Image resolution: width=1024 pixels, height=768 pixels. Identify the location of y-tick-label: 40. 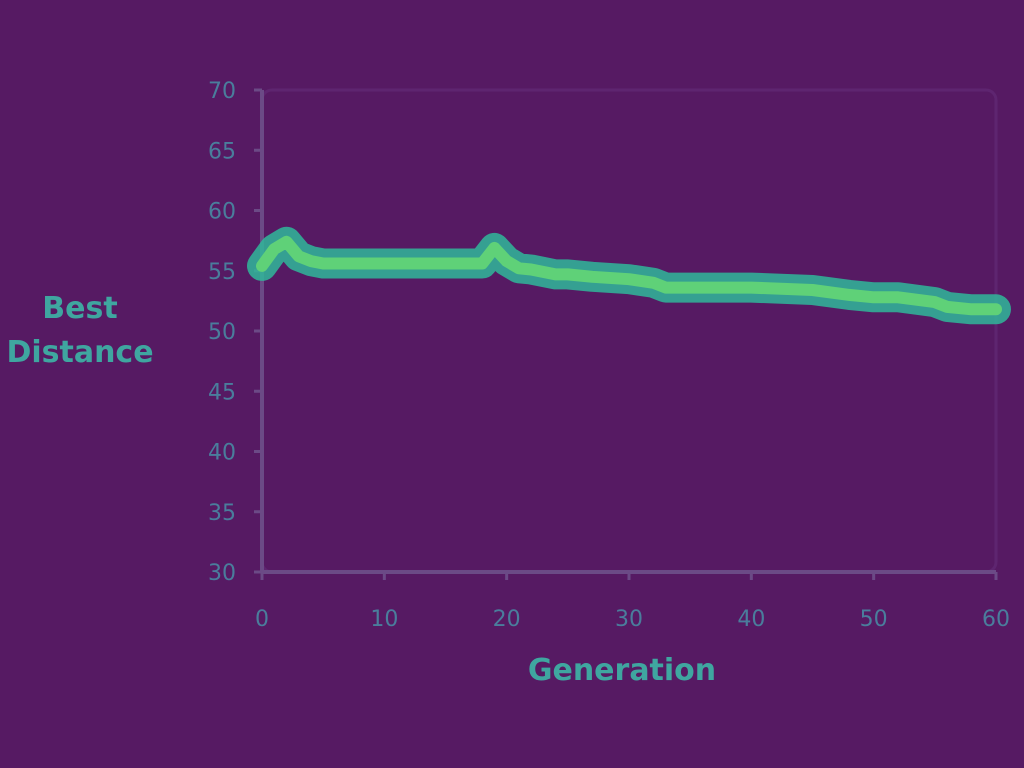
(222, 453).